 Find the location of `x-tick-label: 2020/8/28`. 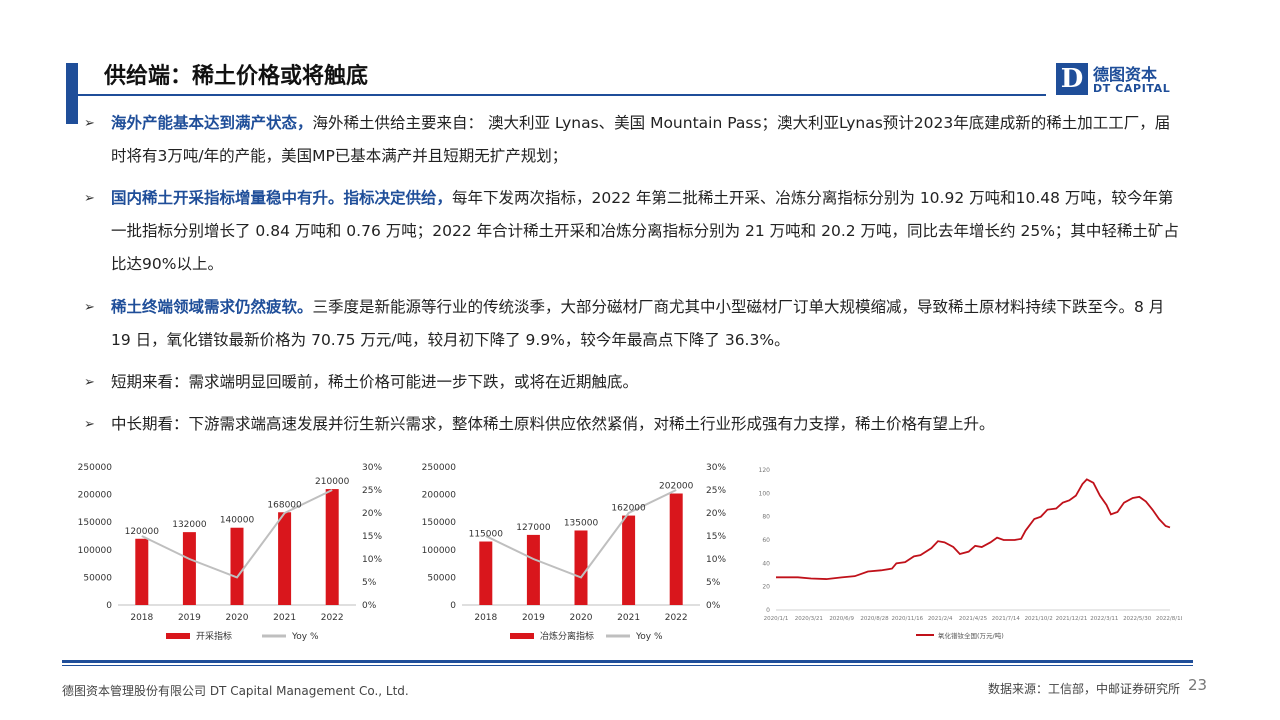

x-tick-label: 2020/8/28 is located at coordinates (874, 619).